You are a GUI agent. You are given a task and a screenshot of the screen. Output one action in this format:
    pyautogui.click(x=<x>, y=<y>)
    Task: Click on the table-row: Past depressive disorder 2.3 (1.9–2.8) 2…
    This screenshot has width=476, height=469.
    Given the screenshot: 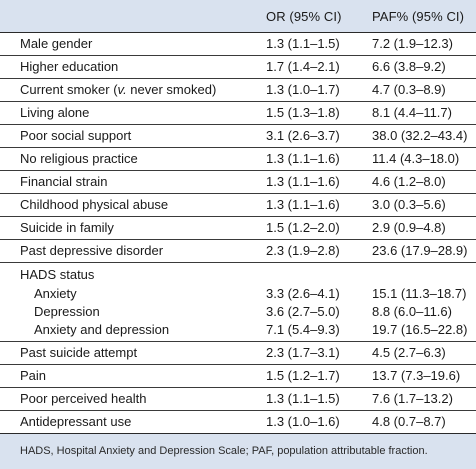 What is the action you would take?
    pyautogui.click(x=238, y=251)
    